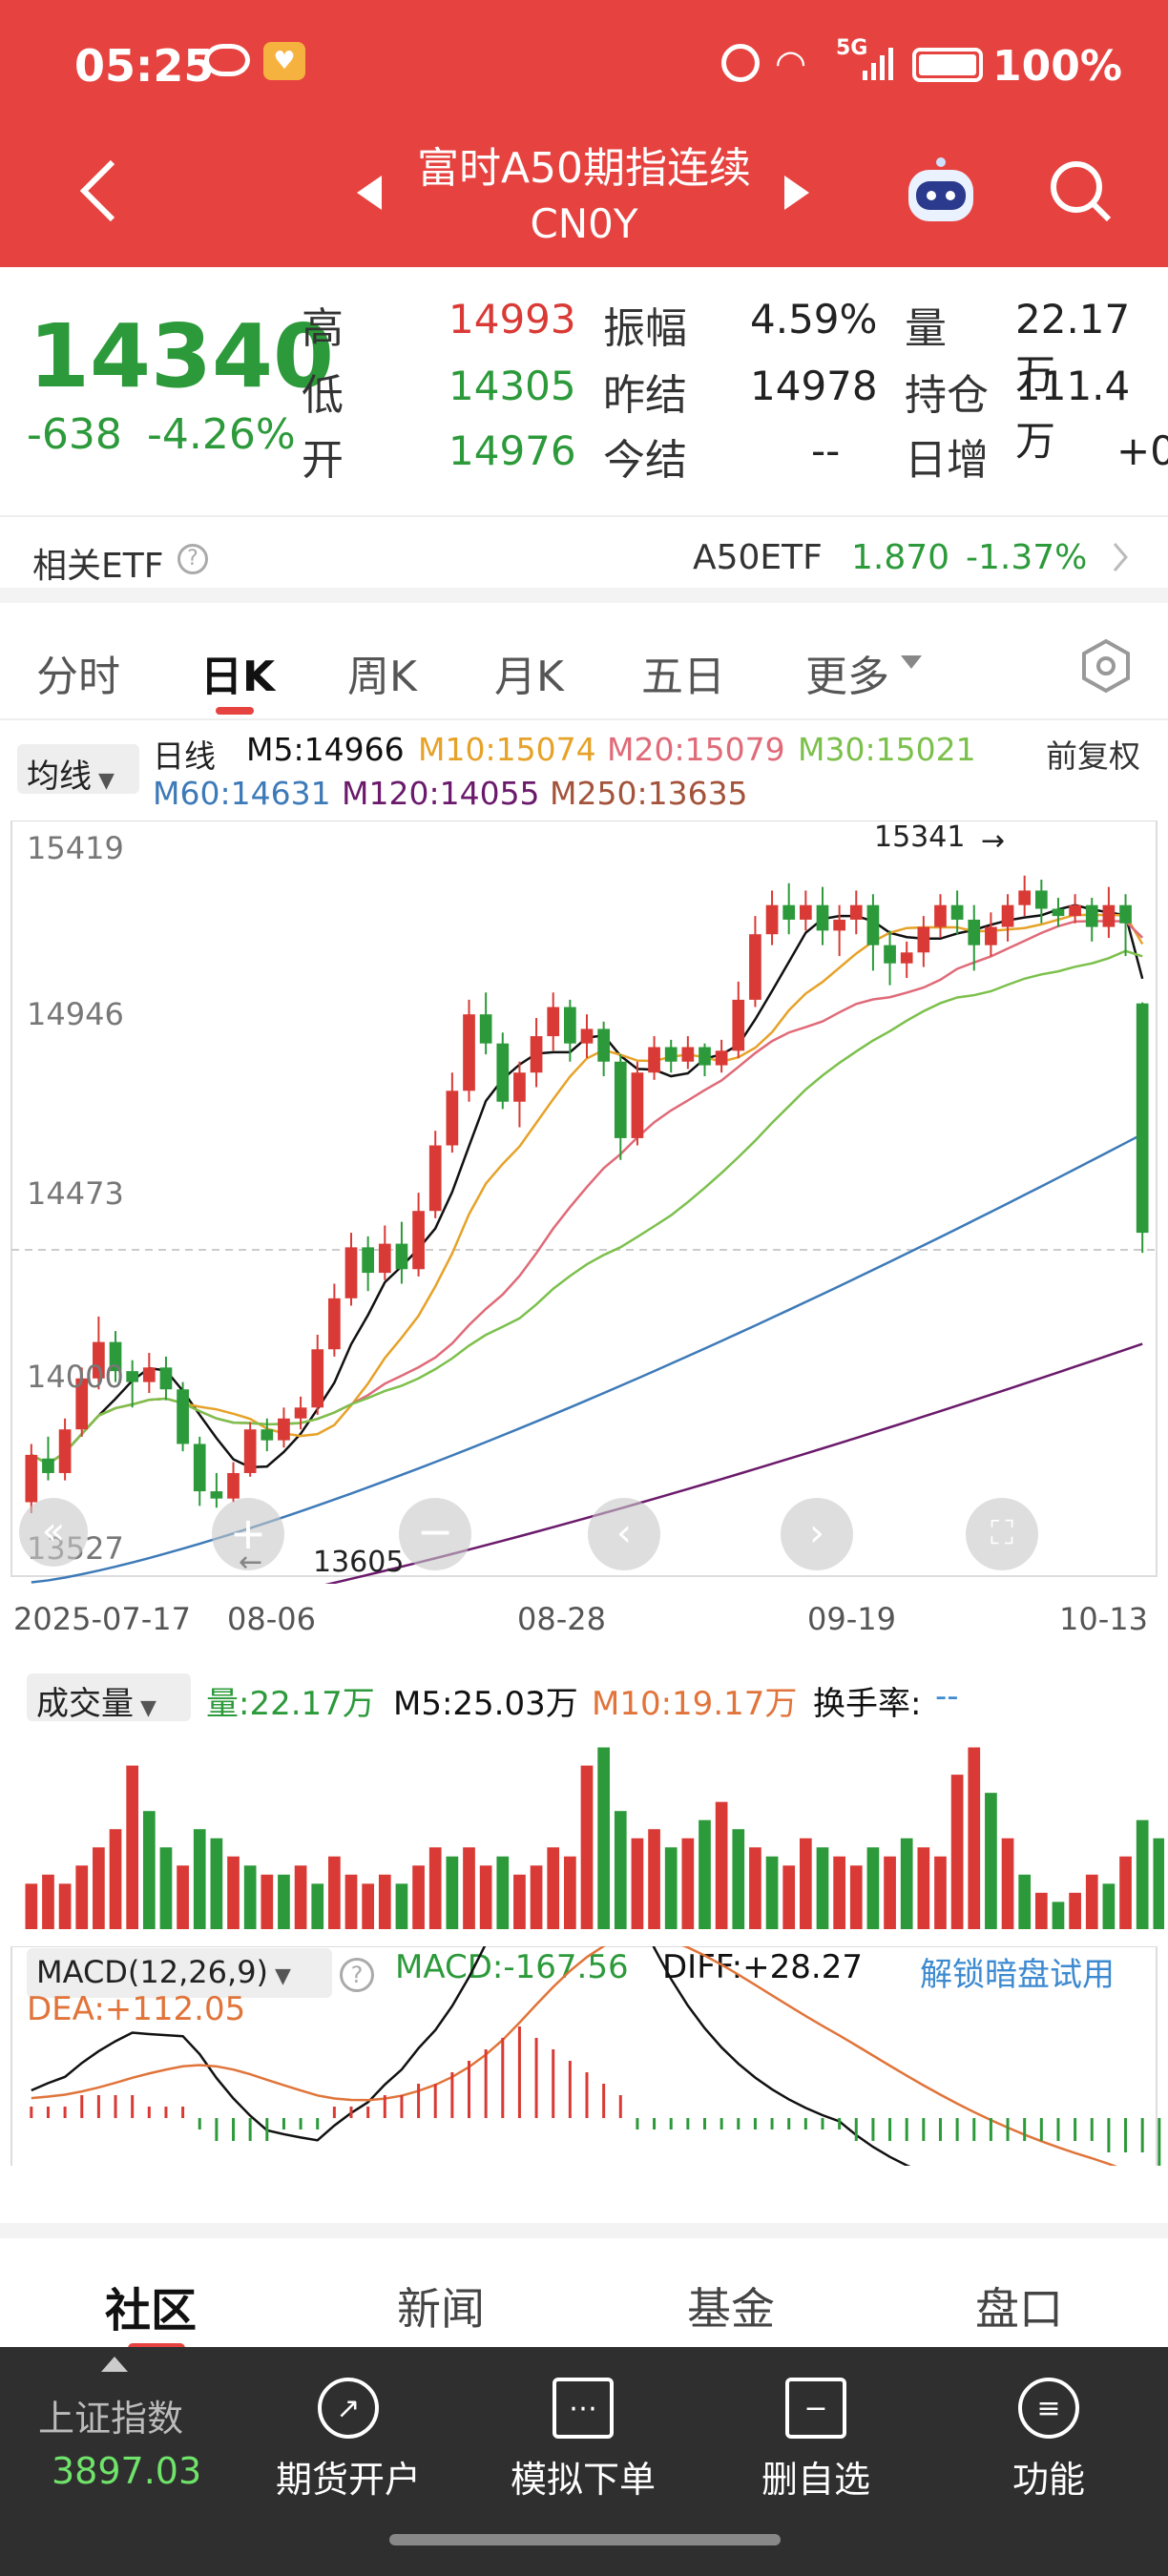 Image resolution: width=1168 pixels, height=2576 pixels. Describe the element at coordinates (227, 60) in the screenshot. I see `eye-icon` at that location.